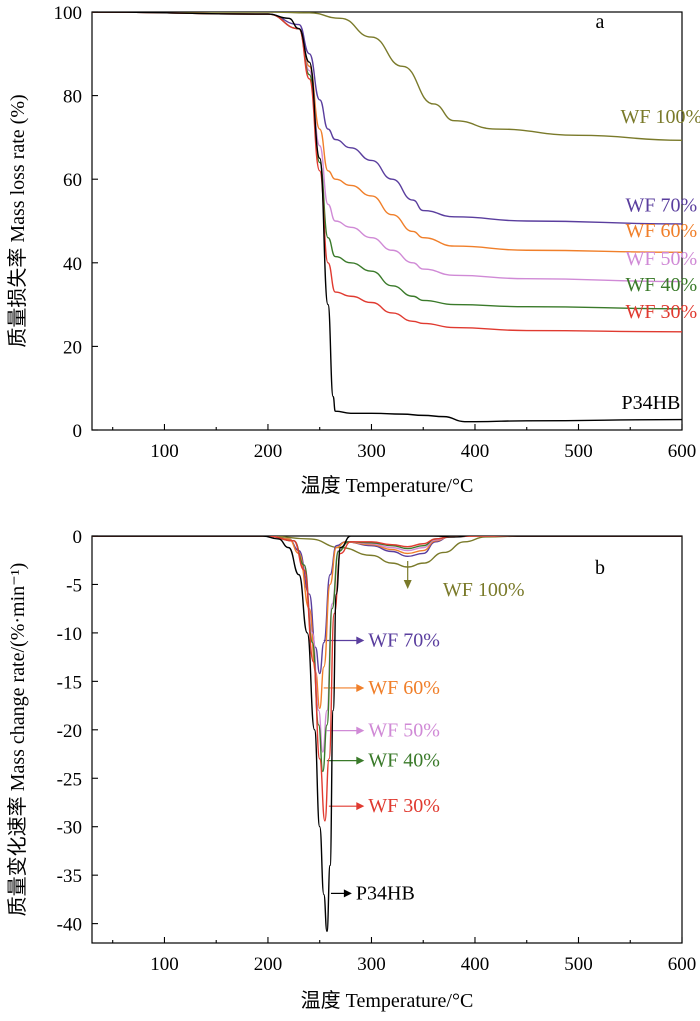  What do you see at coordinates (72, 347) in the screenshot?
I see `y-tick-label: 20` at bounding box center [72, 347].